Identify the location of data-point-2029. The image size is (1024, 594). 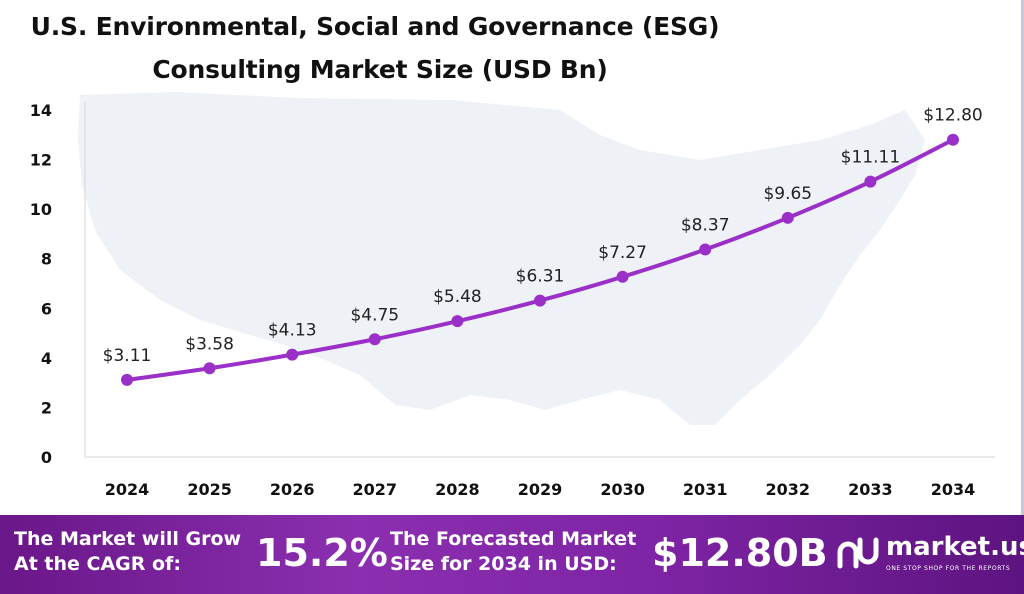
(540, 300).